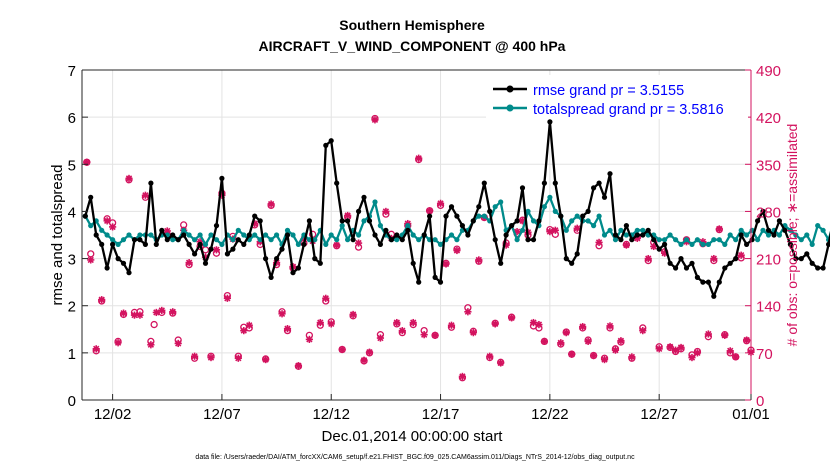  What do you see at coordinates (413, 436) in the screenshot?
I see `x-axis-label: Dec.01,2014 00:00:00 start` at bounding box center [413, 436].